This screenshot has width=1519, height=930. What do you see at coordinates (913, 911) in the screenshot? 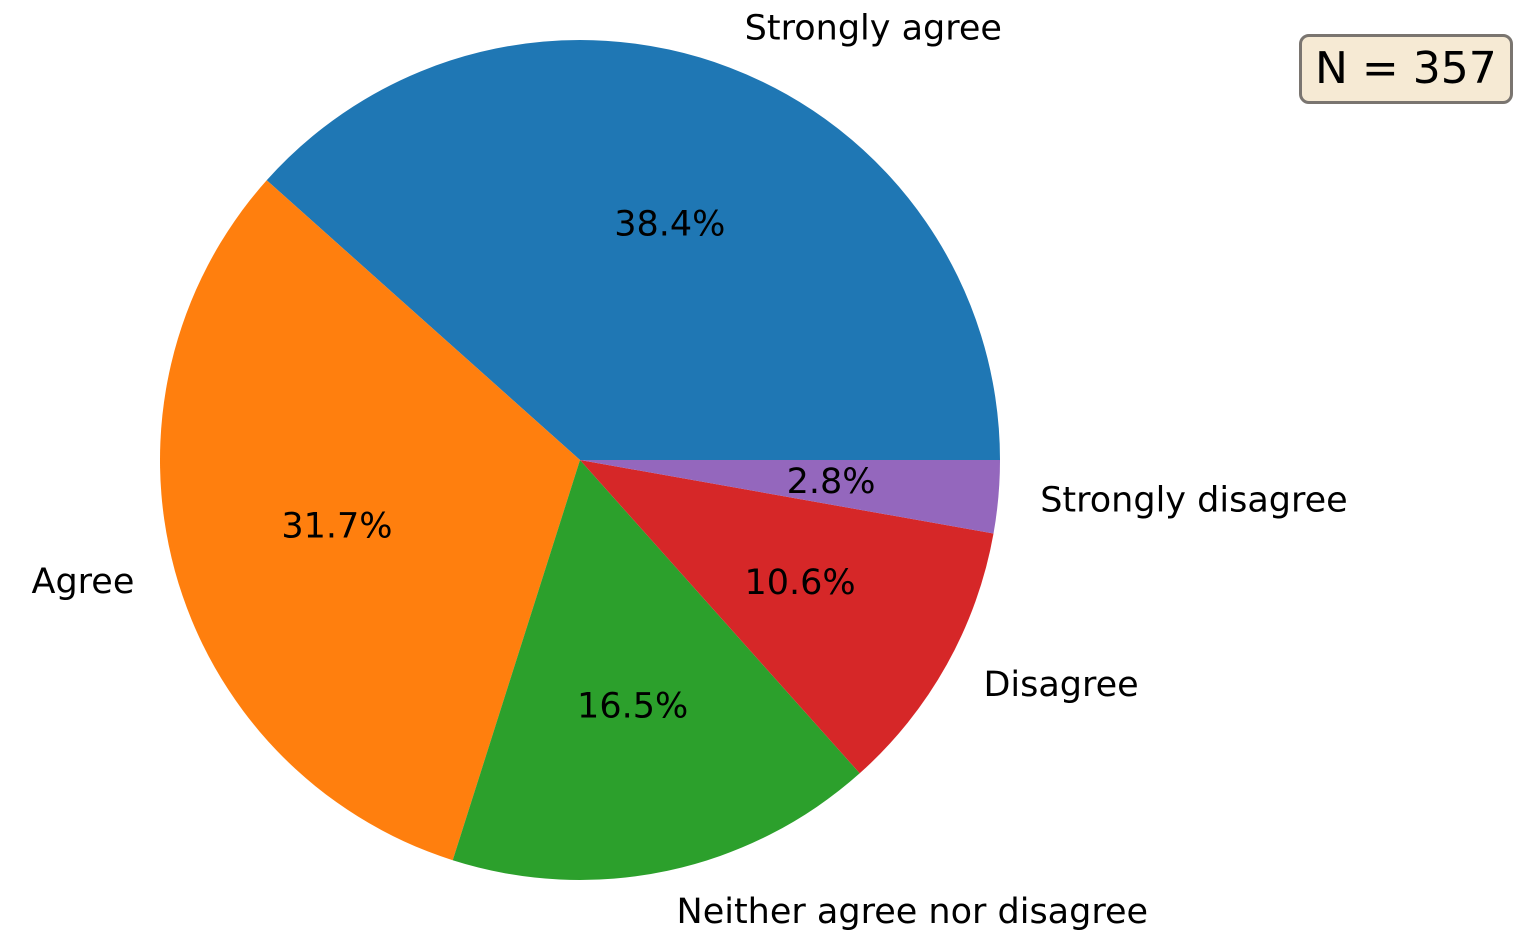
I see `slice-label-neither-agree-nor-disagree: Neither agree nor disagree` at bounding box center [913, 911].